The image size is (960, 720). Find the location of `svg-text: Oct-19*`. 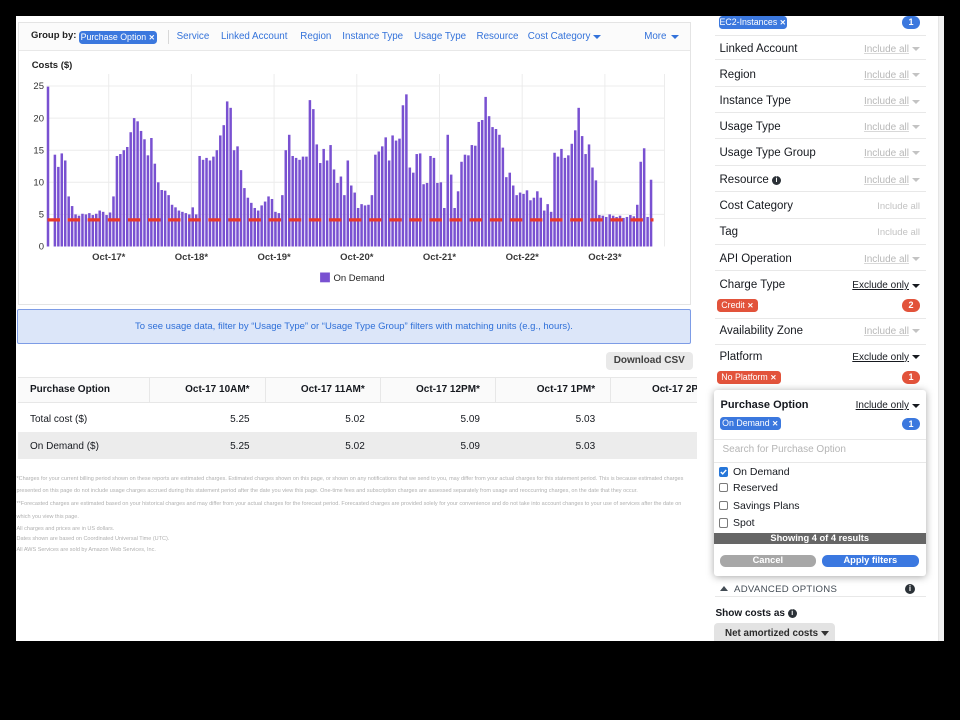

svg-text: Oct-19* is located at coordinates (274, 257).